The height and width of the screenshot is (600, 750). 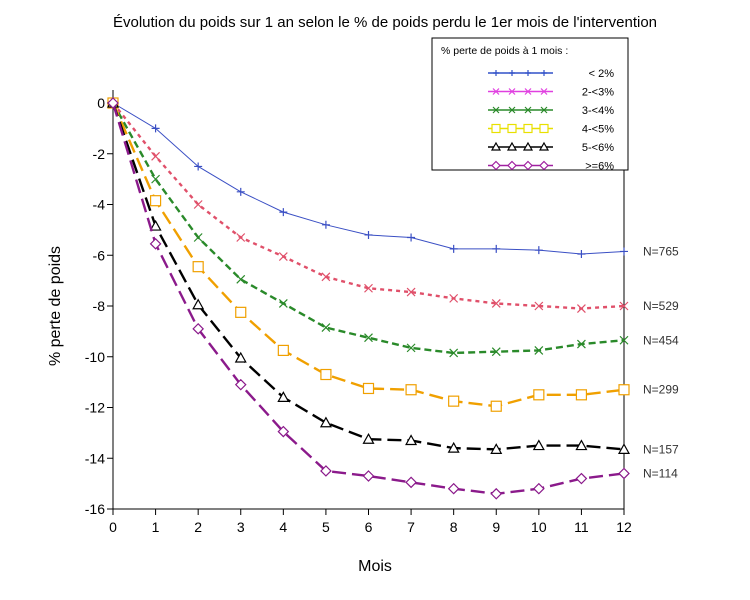 I want to click on y-tick-label: -10, so click(x=95, y=357).